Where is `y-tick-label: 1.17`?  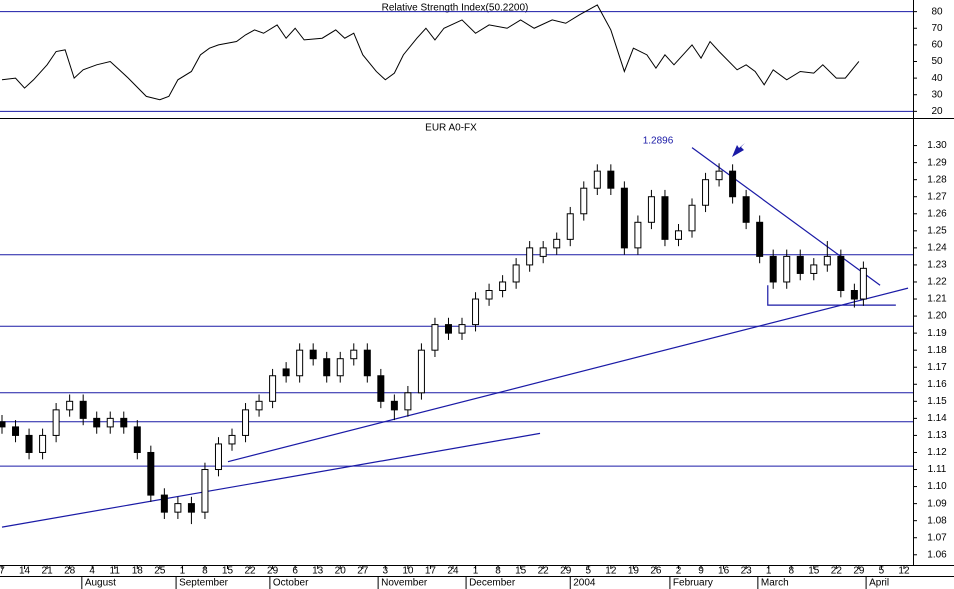 y-tick-label: 1.17 is located at coordinates (937, 367).